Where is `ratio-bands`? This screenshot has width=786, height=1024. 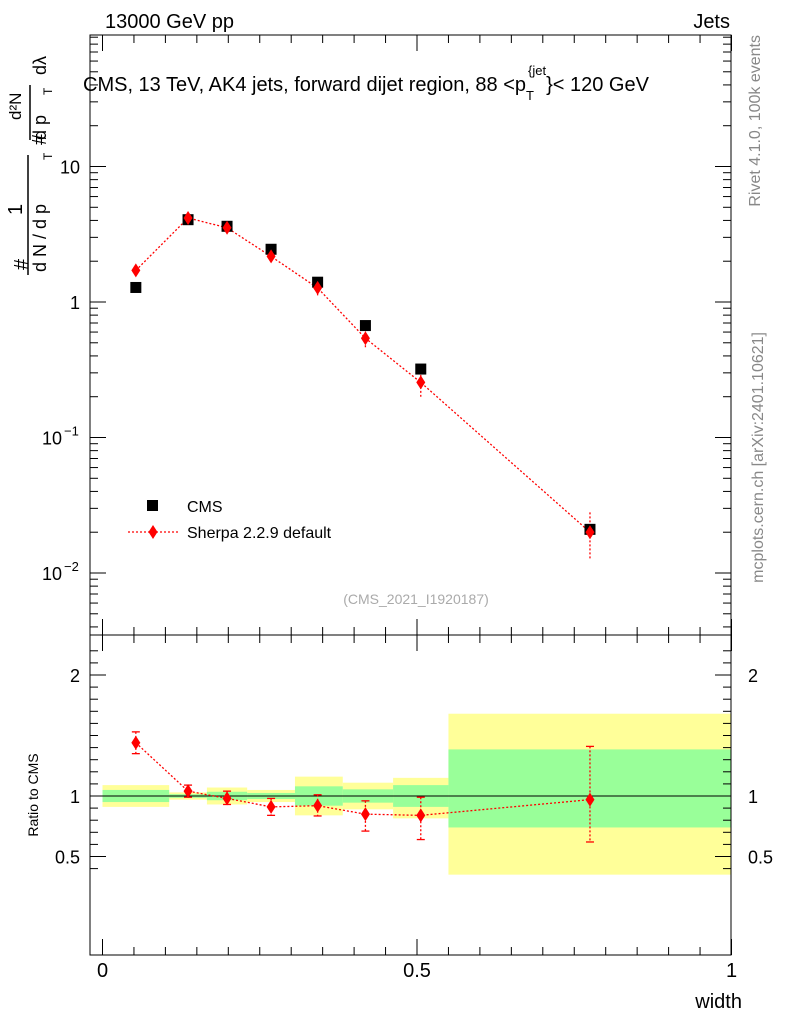
ratio-bands is located at coordinates (416, 794).